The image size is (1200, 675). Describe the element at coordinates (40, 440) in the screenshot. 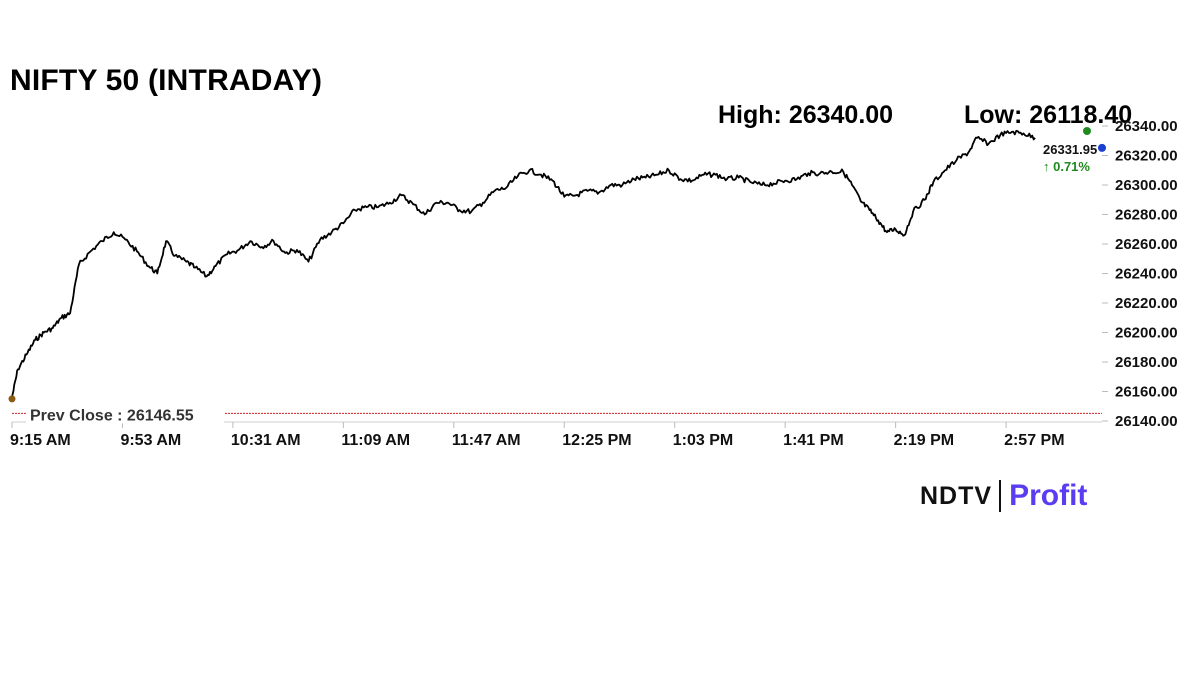

I see `x-tick-label: 9:15 AM` at that location.